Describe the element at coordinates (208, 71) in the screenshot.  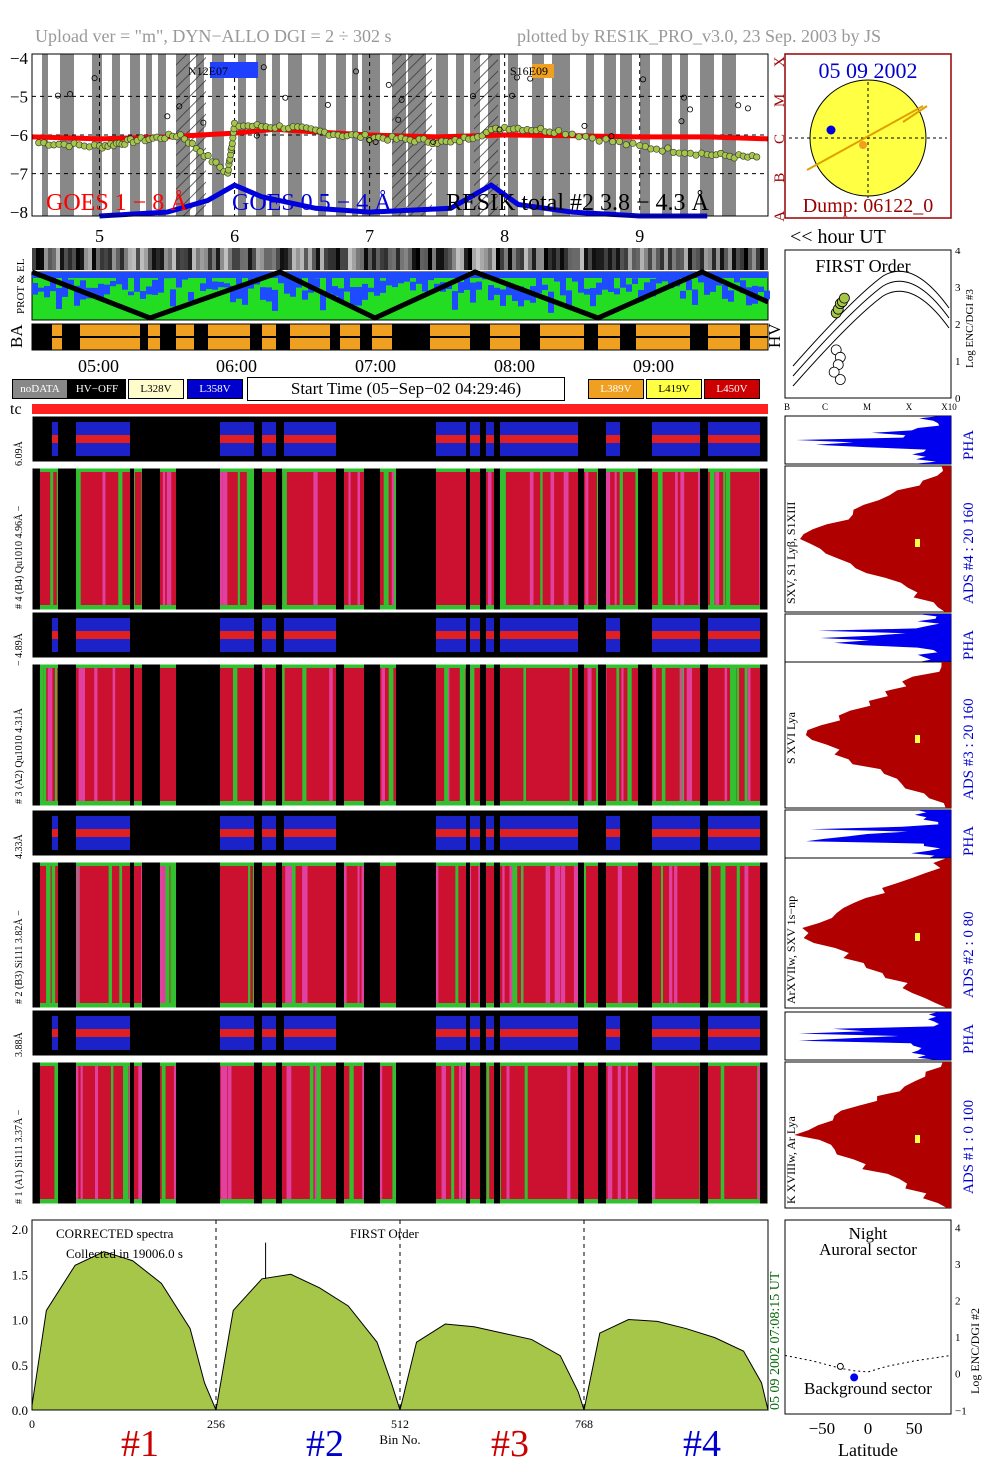
I see `region-n12-label: N12E07` at that location.